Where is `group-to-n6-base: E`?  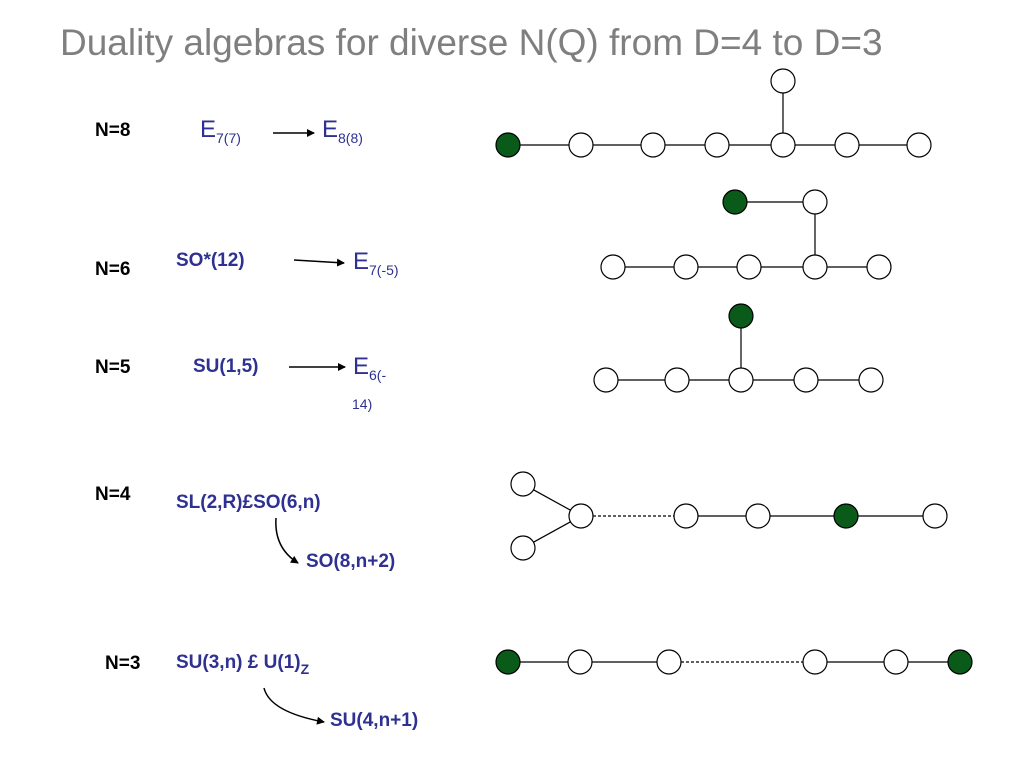
group-to-n6-base: E is located at coordinates (361, 261).